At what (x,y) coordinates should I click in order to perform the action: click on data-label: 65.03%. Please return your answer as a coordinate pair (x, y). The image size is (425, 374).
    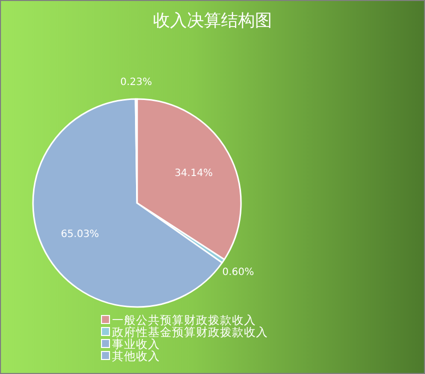
    Looking at the image, I should click on (80, 234).